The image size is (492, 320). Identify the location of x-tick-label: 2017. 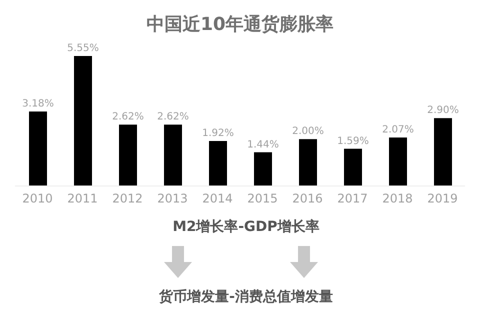
(352, 199).